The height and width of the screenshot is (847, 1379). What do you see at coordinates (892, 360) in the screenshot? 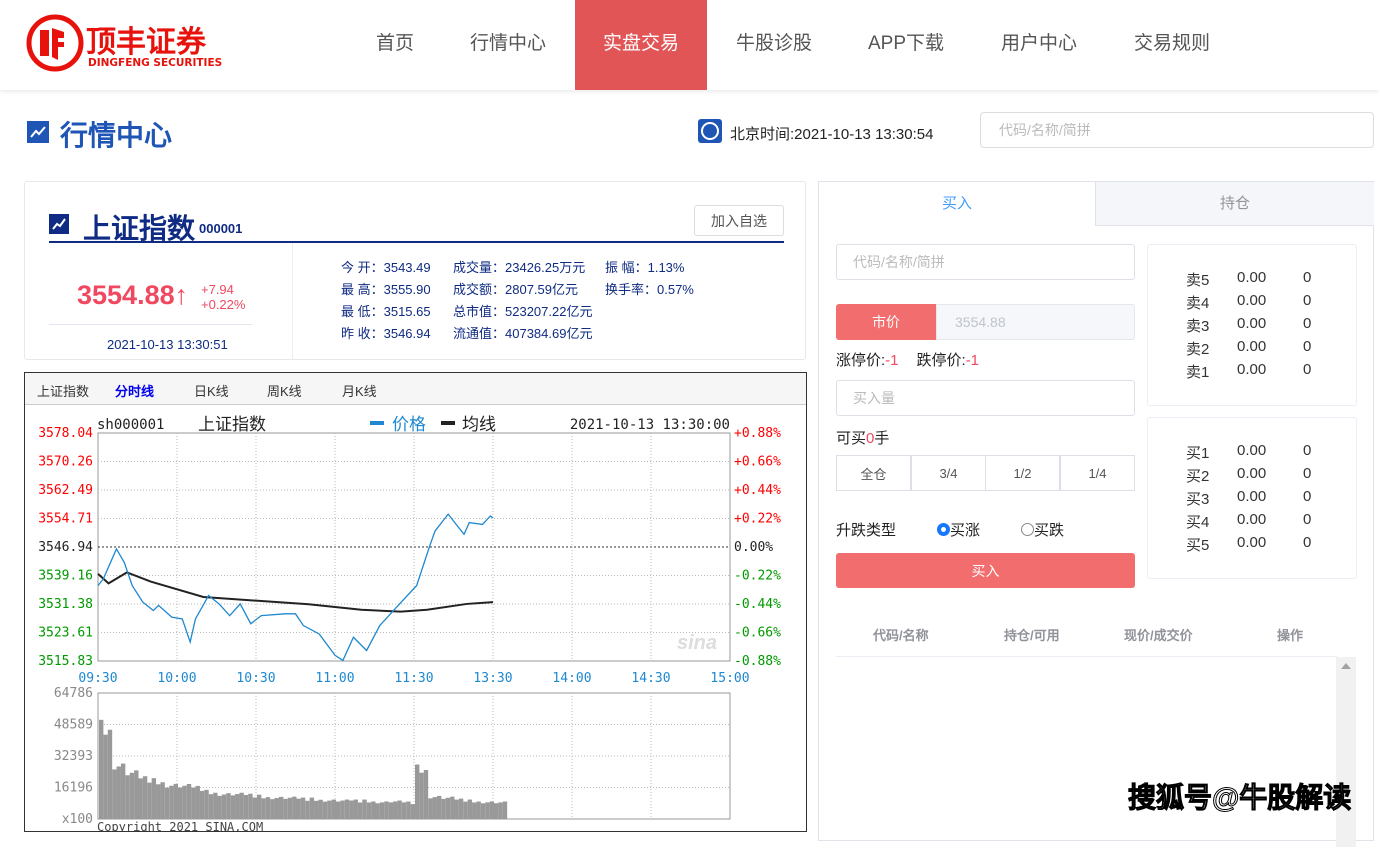
I see `limit-up-value: -1` at bounding box center [892, 360].